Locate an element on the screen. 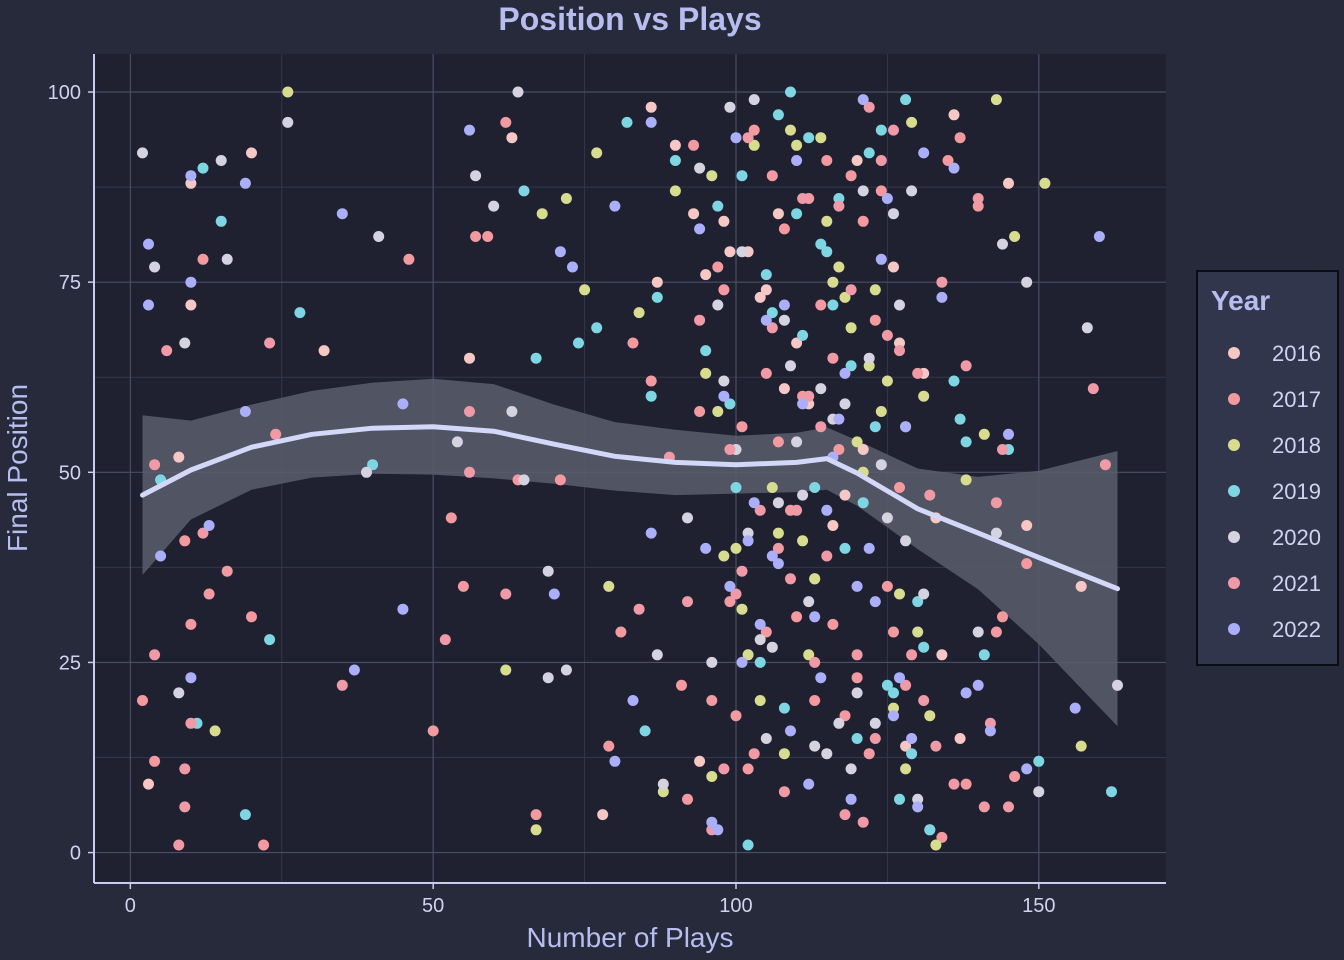 This screenshot has width=1344, height=960. legend-label-2017: 2017 is located at coordinates (1296, 399).